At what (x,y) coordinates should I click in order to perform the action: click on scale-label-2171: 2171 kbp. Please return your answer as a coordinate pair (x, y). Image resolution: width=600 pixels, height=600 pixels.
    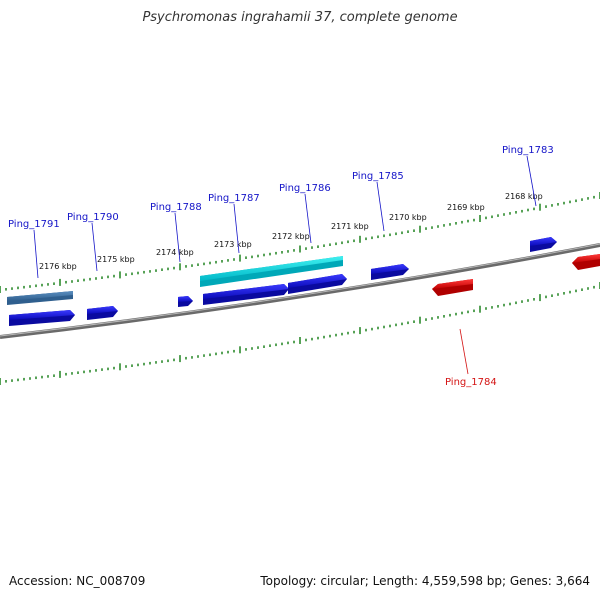
    Looking at the image, I should click on (350, 226).